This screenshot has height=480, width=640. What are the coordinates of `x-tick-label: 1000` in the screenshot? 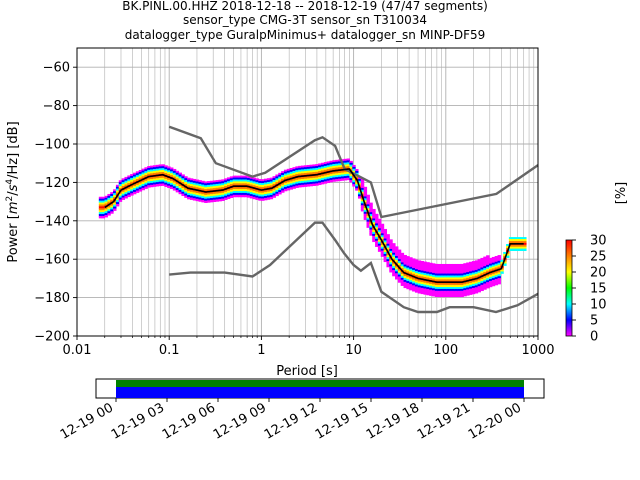 It's located at (537, 350).